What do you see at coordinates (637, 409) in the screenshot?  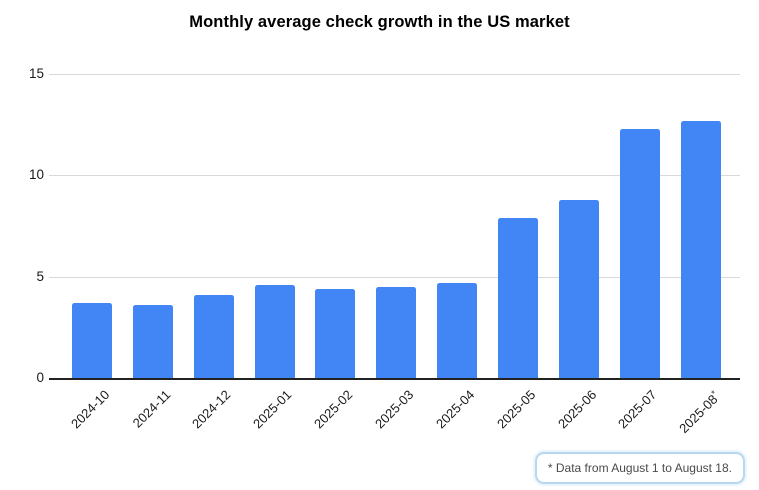 I see `x-axis-tick-label: 2025-07` at bounding box center [637, 409].